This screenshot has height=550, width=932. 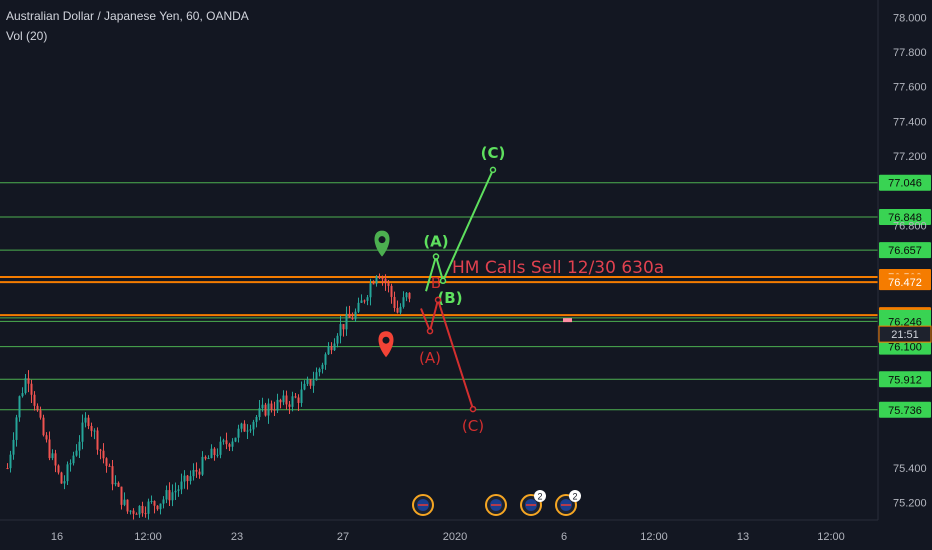 What do you see at coordinates (654, 537) in the screenshot?
I see `x-tick-label: 12:00` at bounding box center [654, 537].